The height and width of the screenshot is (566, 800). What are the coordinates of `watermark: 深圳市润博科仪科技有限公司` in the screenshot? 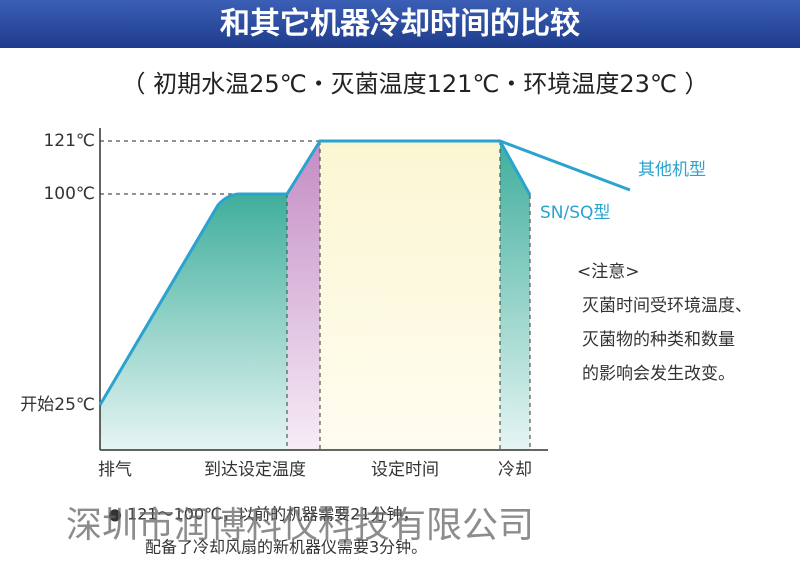 It's located at (300, 525).